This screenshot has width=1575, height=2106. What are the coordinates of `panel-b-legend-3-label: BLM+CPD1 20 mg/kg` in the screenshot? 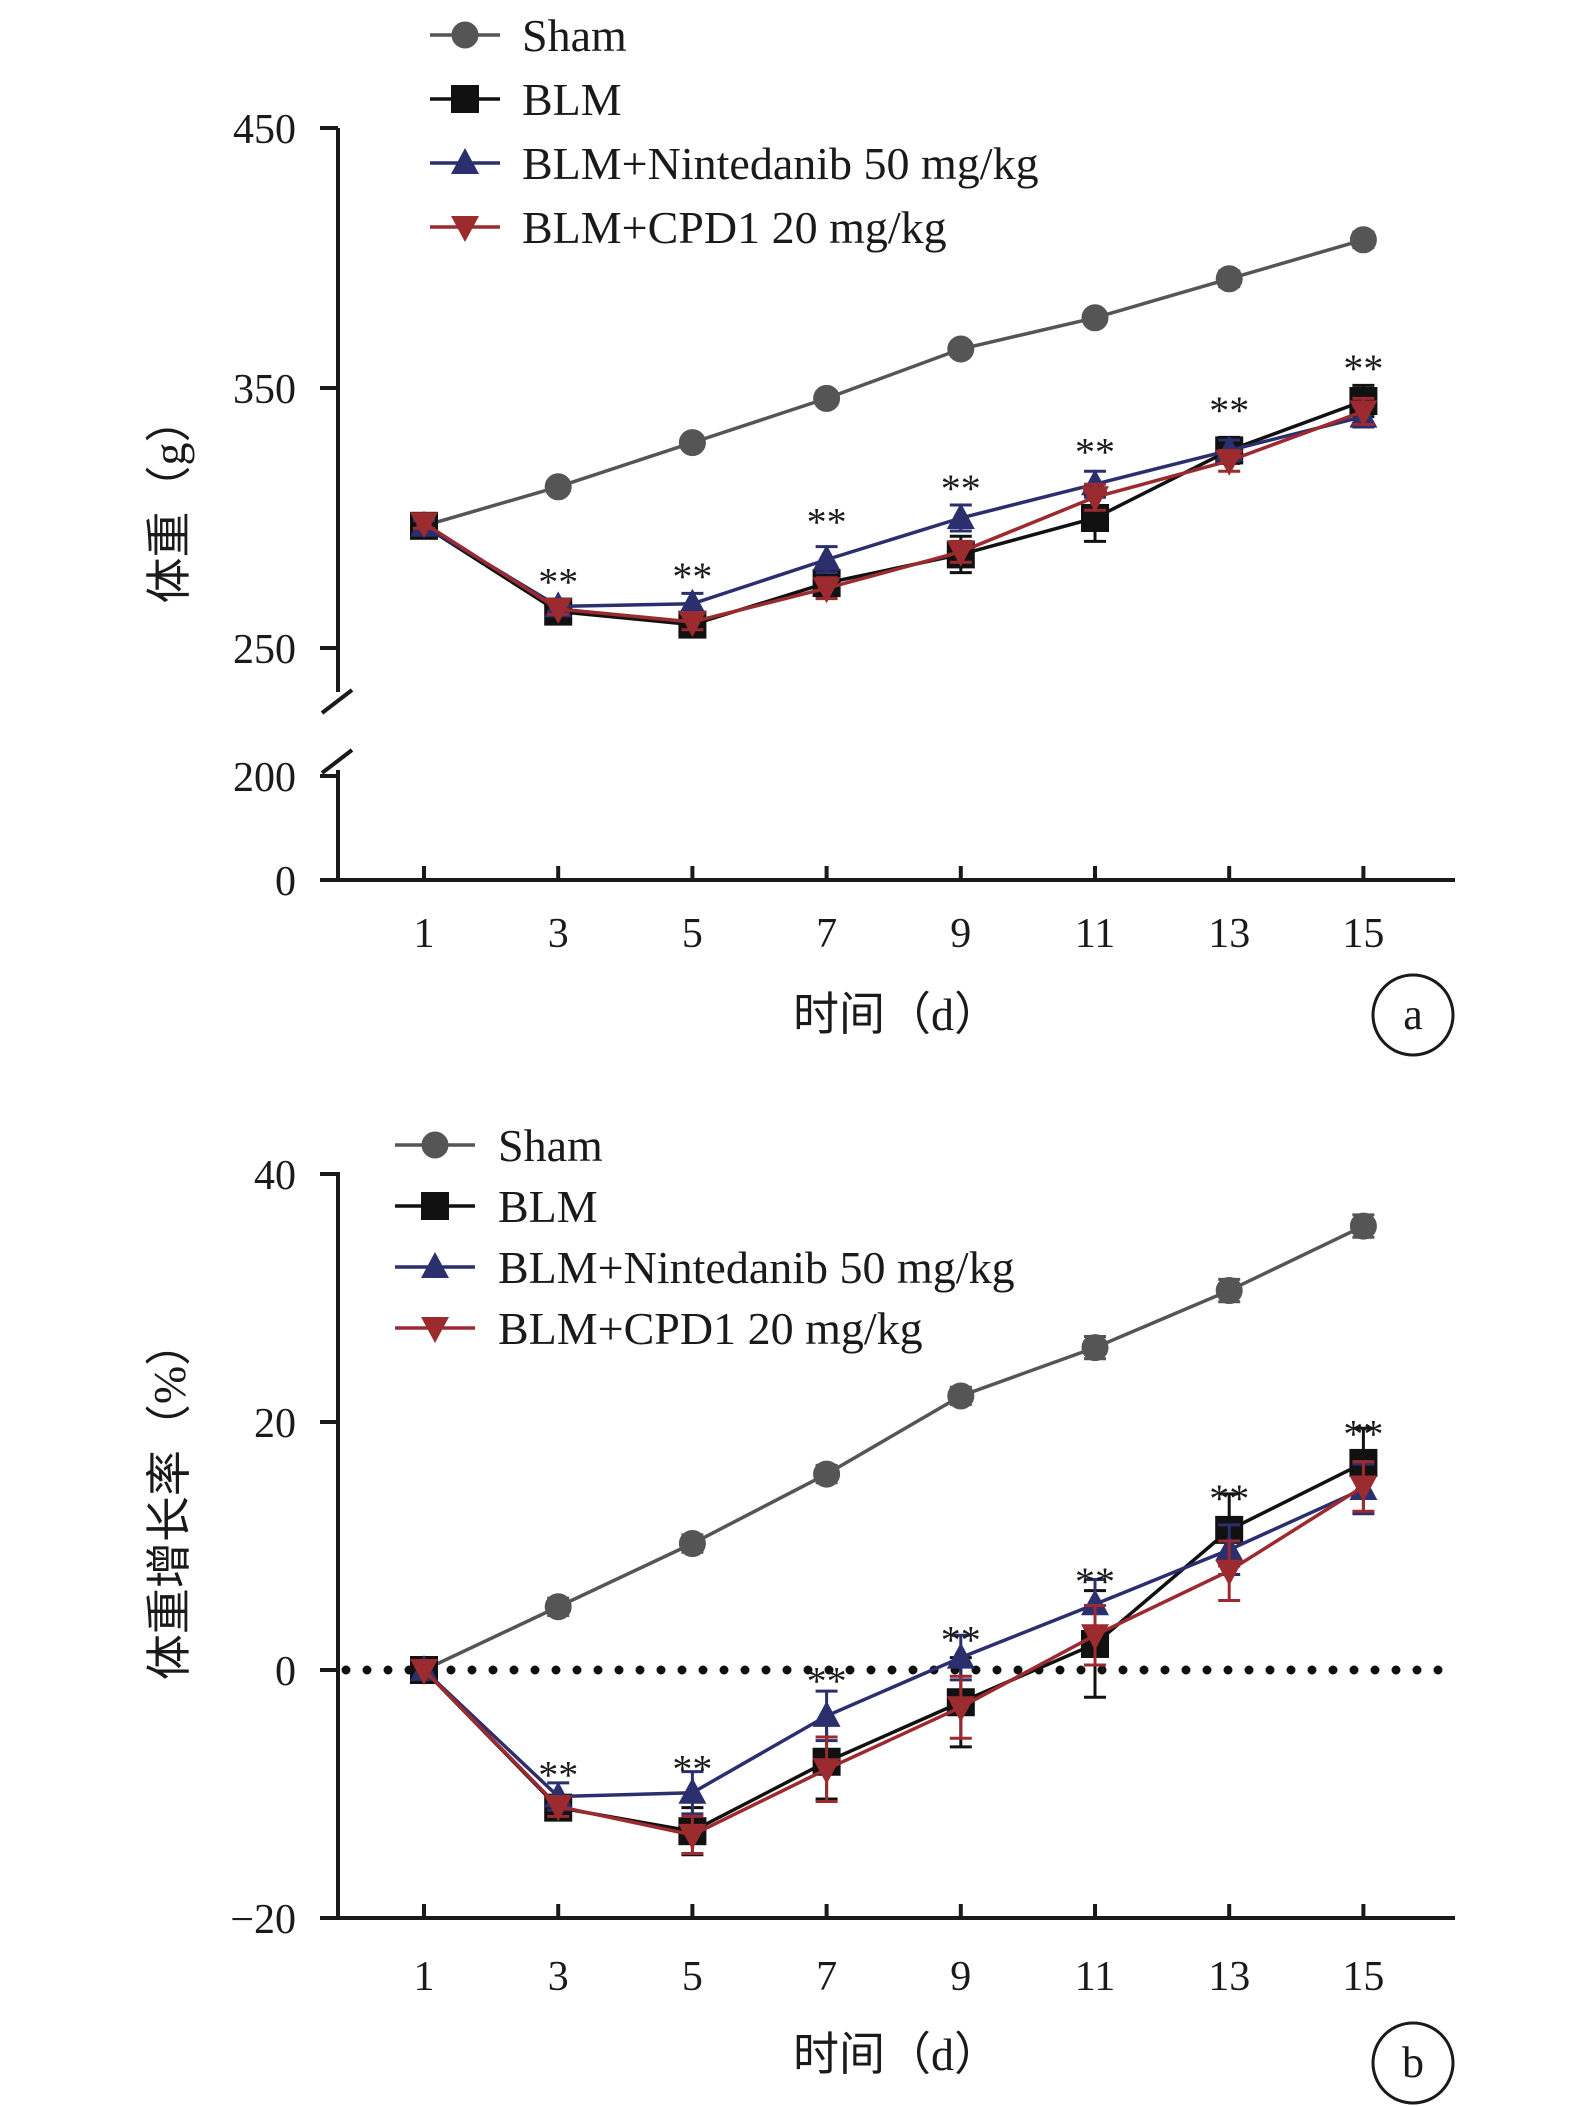 It's located at (710, 1328).